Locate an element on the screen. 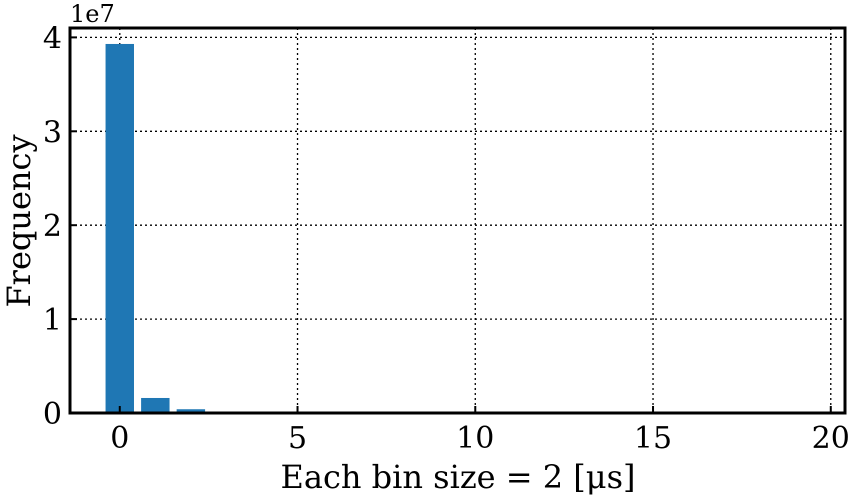  y-offset-label: 1e7 is located at coordinates (92, 14).